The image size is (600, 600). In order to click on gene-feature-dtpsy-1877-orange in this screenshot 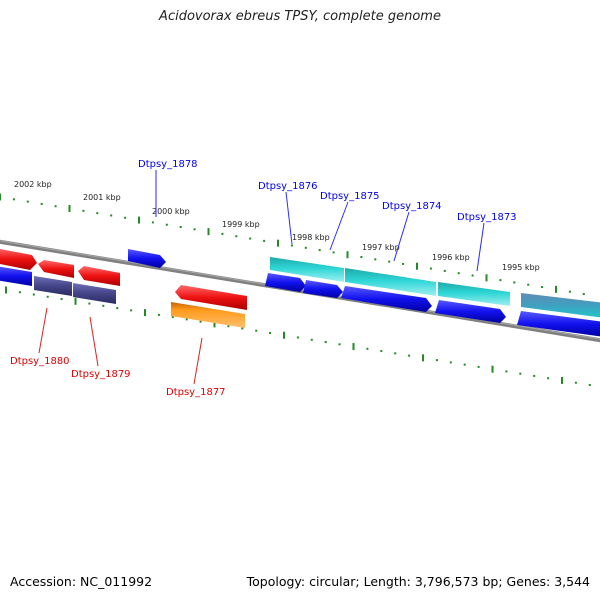, I will do `click(208, 315)`.